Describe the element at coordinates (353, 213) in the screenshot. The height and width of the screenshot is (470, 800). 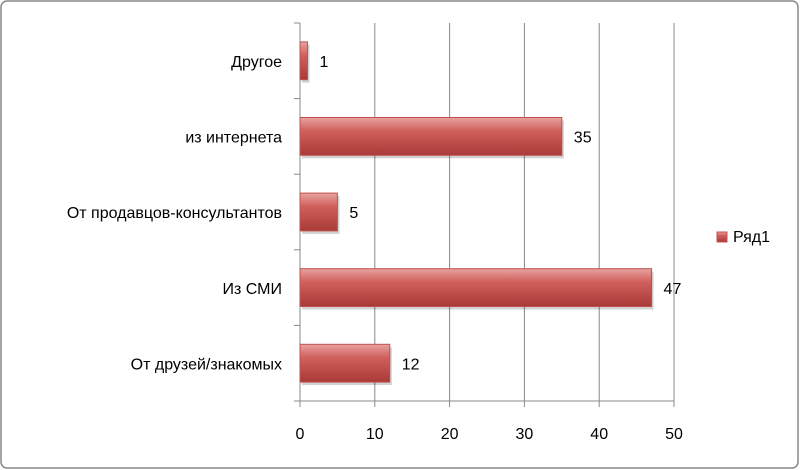
I see `data-label: 5` at that location.